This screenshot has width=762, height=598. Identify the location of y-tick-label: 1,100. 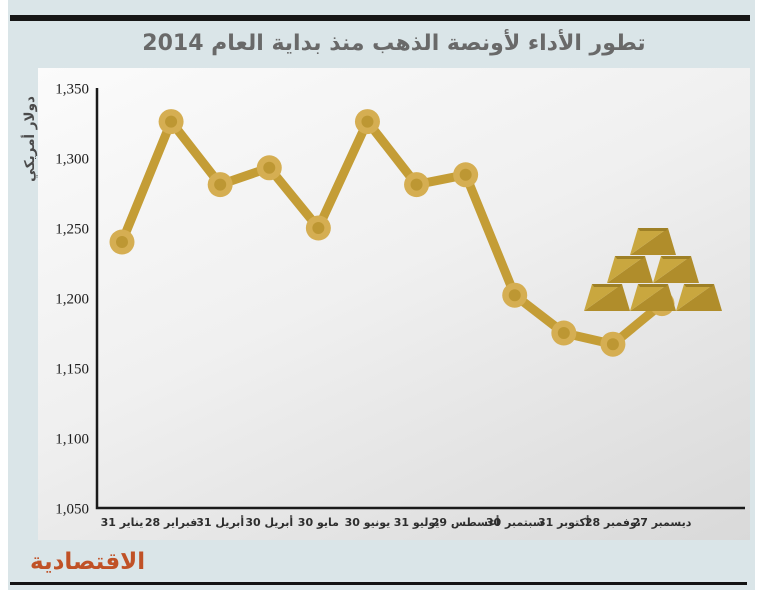
(72, 439).